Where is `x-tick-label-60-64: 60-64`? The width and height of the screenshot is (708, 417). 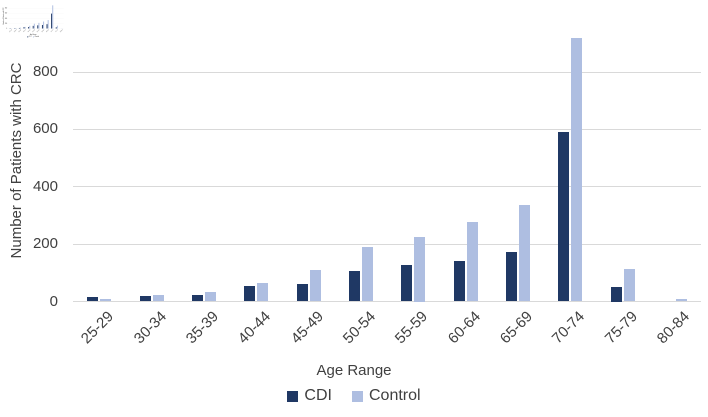 x-tick-label-60-64: 60-64 is located at coordinates (464, 328).